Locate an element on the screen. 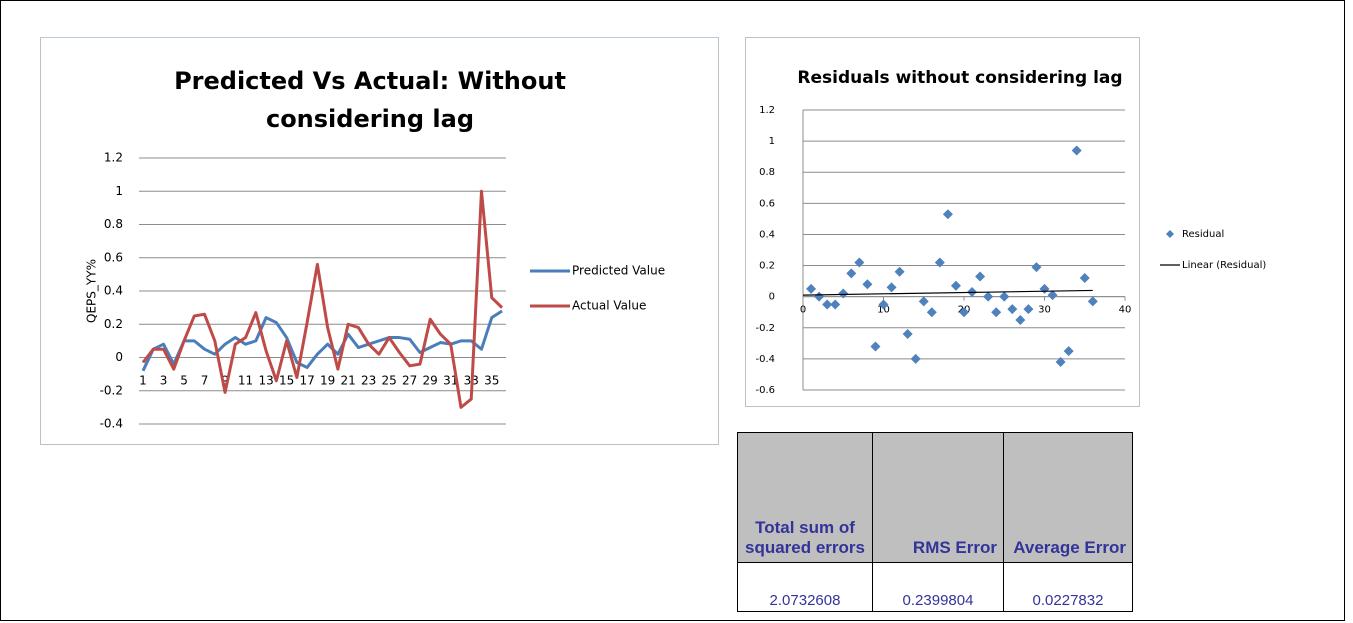 This screenshot has width=1353, height=623. x-tick-label: 5 is located at coordinates (184, 381).